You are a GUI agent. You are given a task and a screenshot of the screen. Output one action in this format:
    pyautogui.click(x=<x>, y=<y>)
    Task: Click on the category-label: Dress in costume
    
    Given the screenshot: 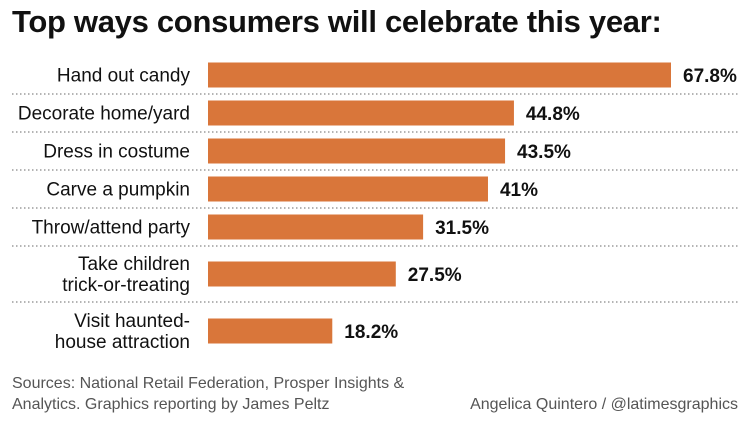 What is the action you would take?
    pyautogui.click(x=116, y=152)
    